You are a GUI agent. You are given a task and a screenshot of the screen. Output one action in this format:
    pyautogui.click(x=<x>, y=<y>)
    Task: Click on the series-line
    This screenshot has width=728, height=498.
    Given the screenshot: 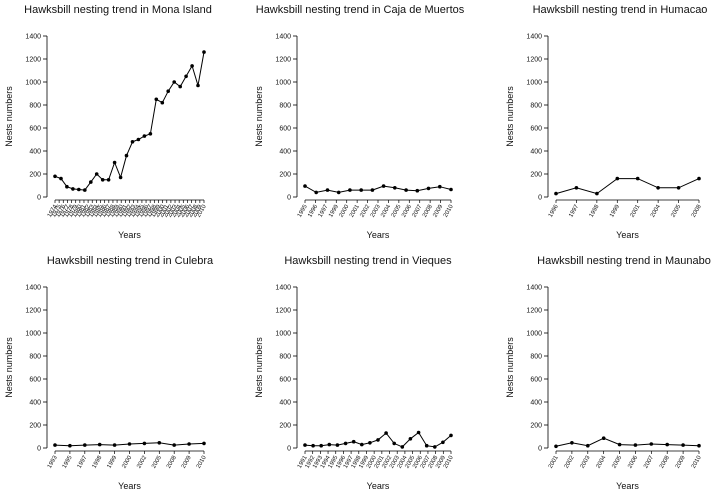 What is the action you would take?
    pyautogui.click(x=129, y=121)
    